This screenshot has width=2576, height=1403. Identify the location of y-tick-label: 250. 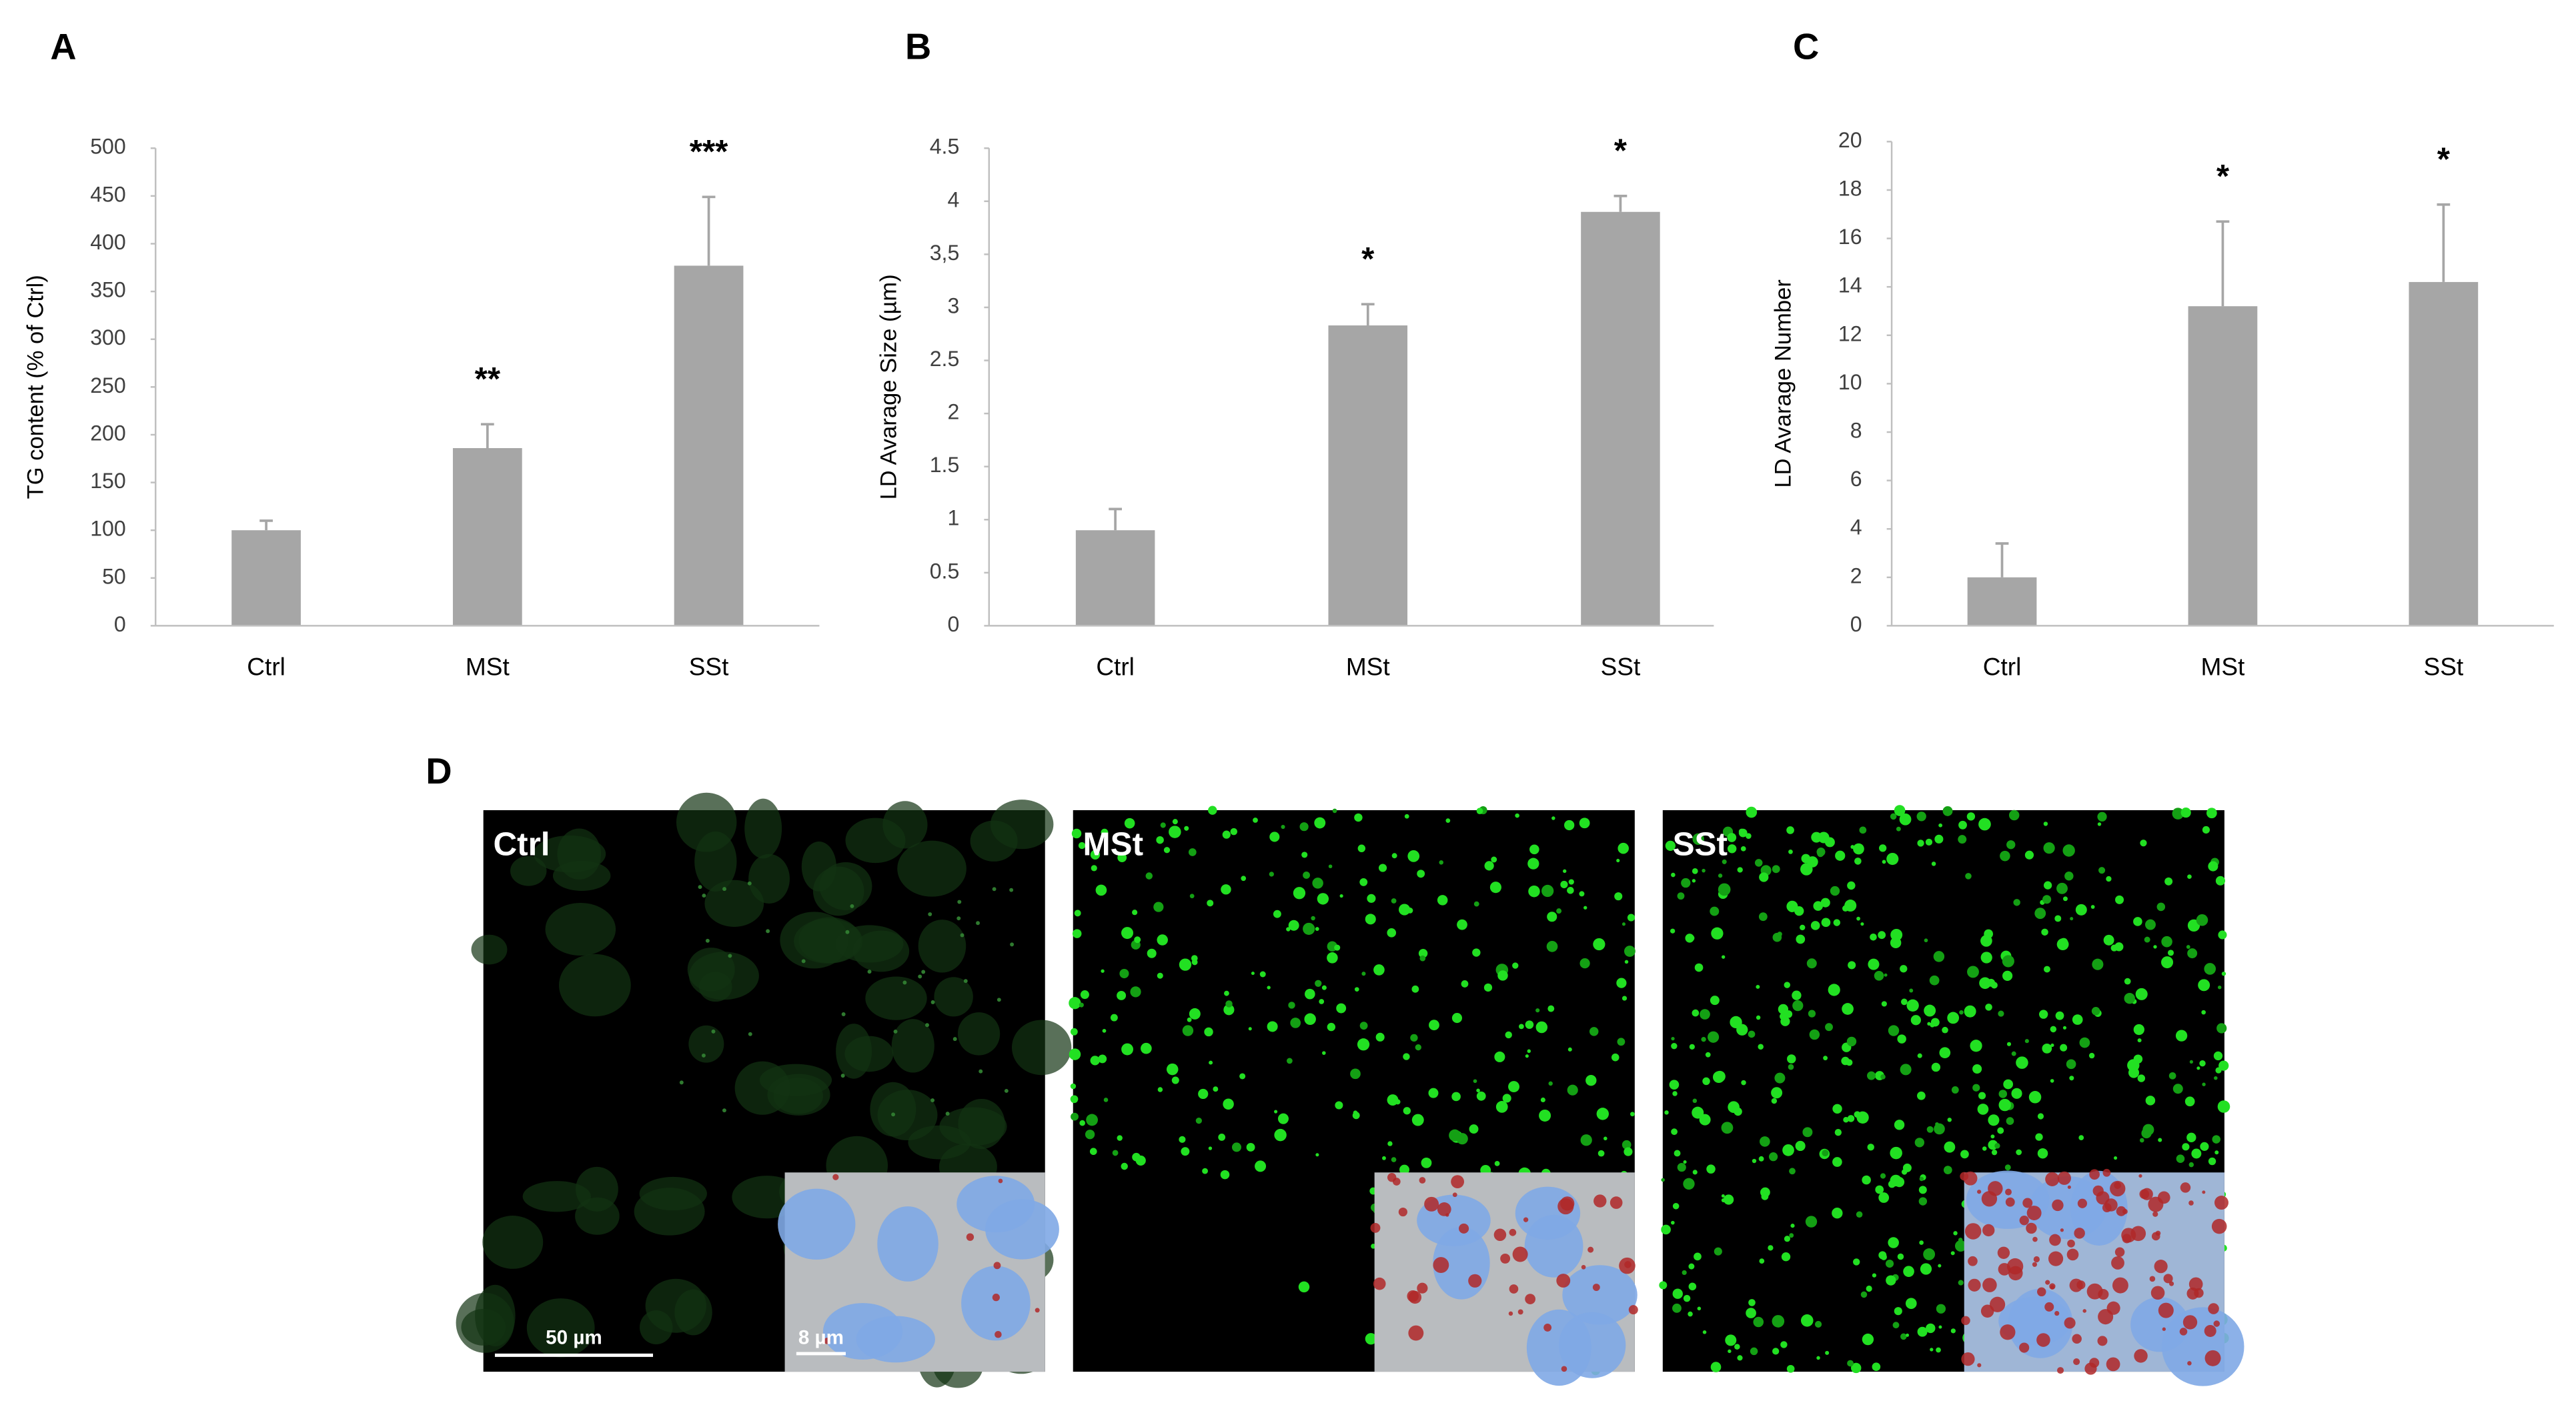
(108, 385).